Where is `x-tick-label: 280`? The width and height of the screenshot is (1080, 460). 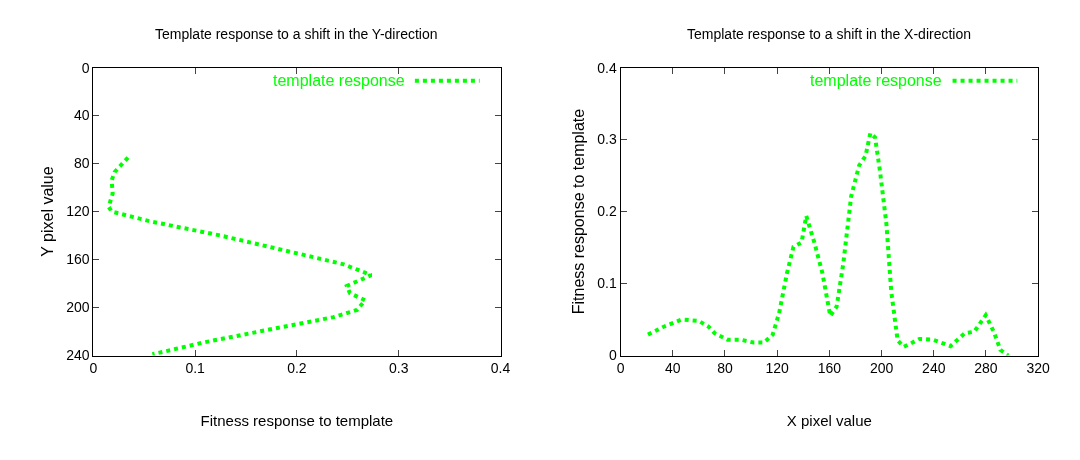 x-tick-label: 280 is located at coordinates (986, 368).